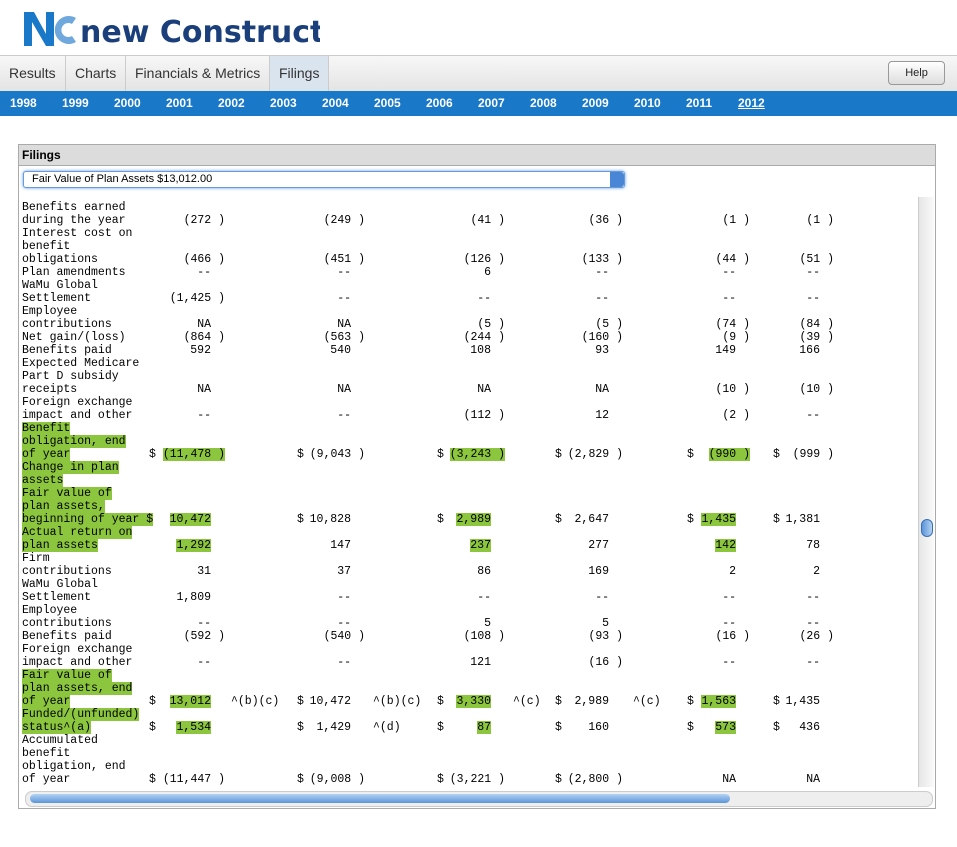  I want to click on cell-value: 12, so click(602, 415).